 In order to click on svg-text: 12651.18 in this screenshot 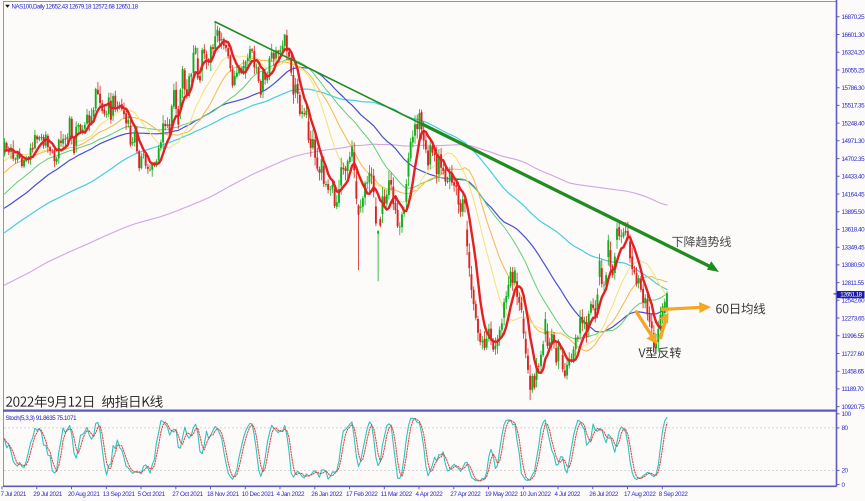, I will do `click(851, 296)`.